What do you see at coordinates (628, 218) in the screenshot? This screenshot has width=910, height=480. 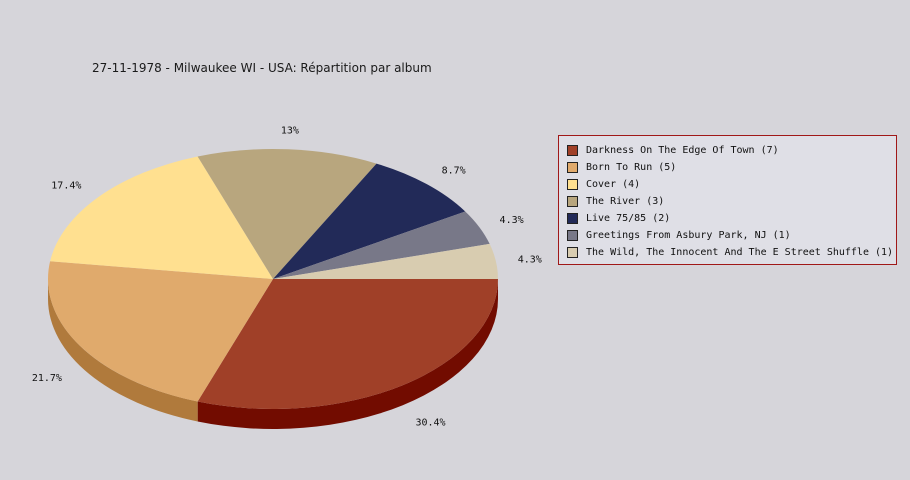 I see `legend-label: Live 75/85 (2)` at bounding box center [628, 218].